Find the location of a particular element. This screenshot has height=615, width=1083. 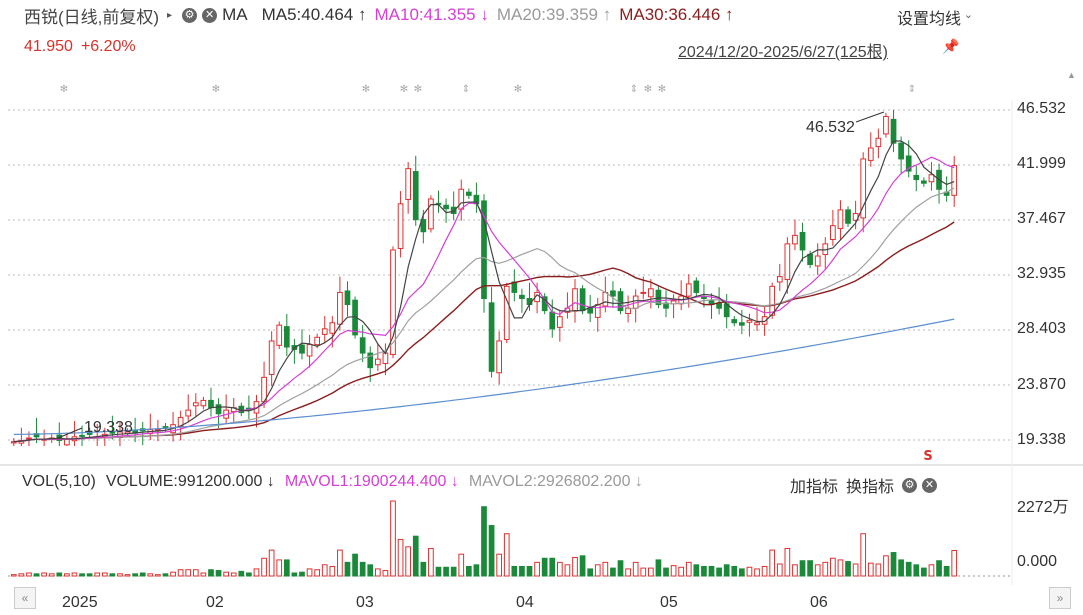

pin-icon: 📌 is located at coordinates (951, 46).